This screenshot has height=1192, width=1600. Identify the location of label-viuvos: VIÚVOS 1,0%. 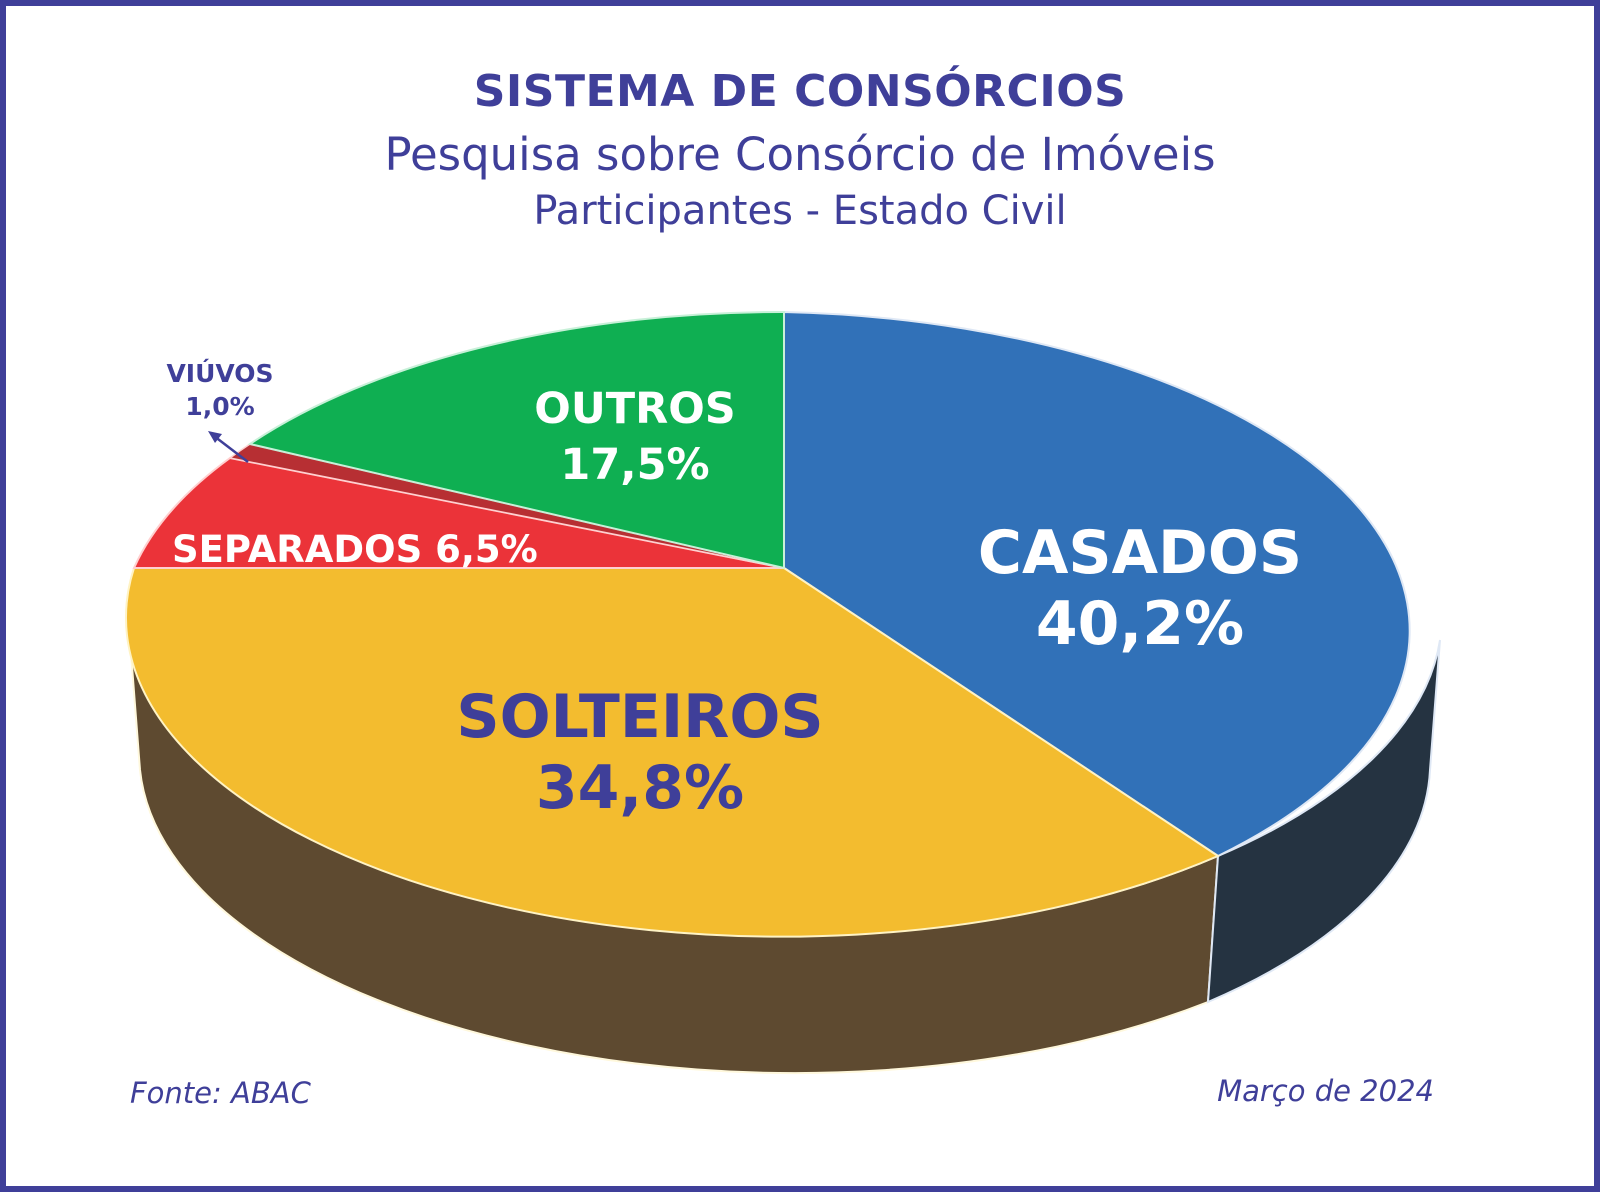
(220, 390).